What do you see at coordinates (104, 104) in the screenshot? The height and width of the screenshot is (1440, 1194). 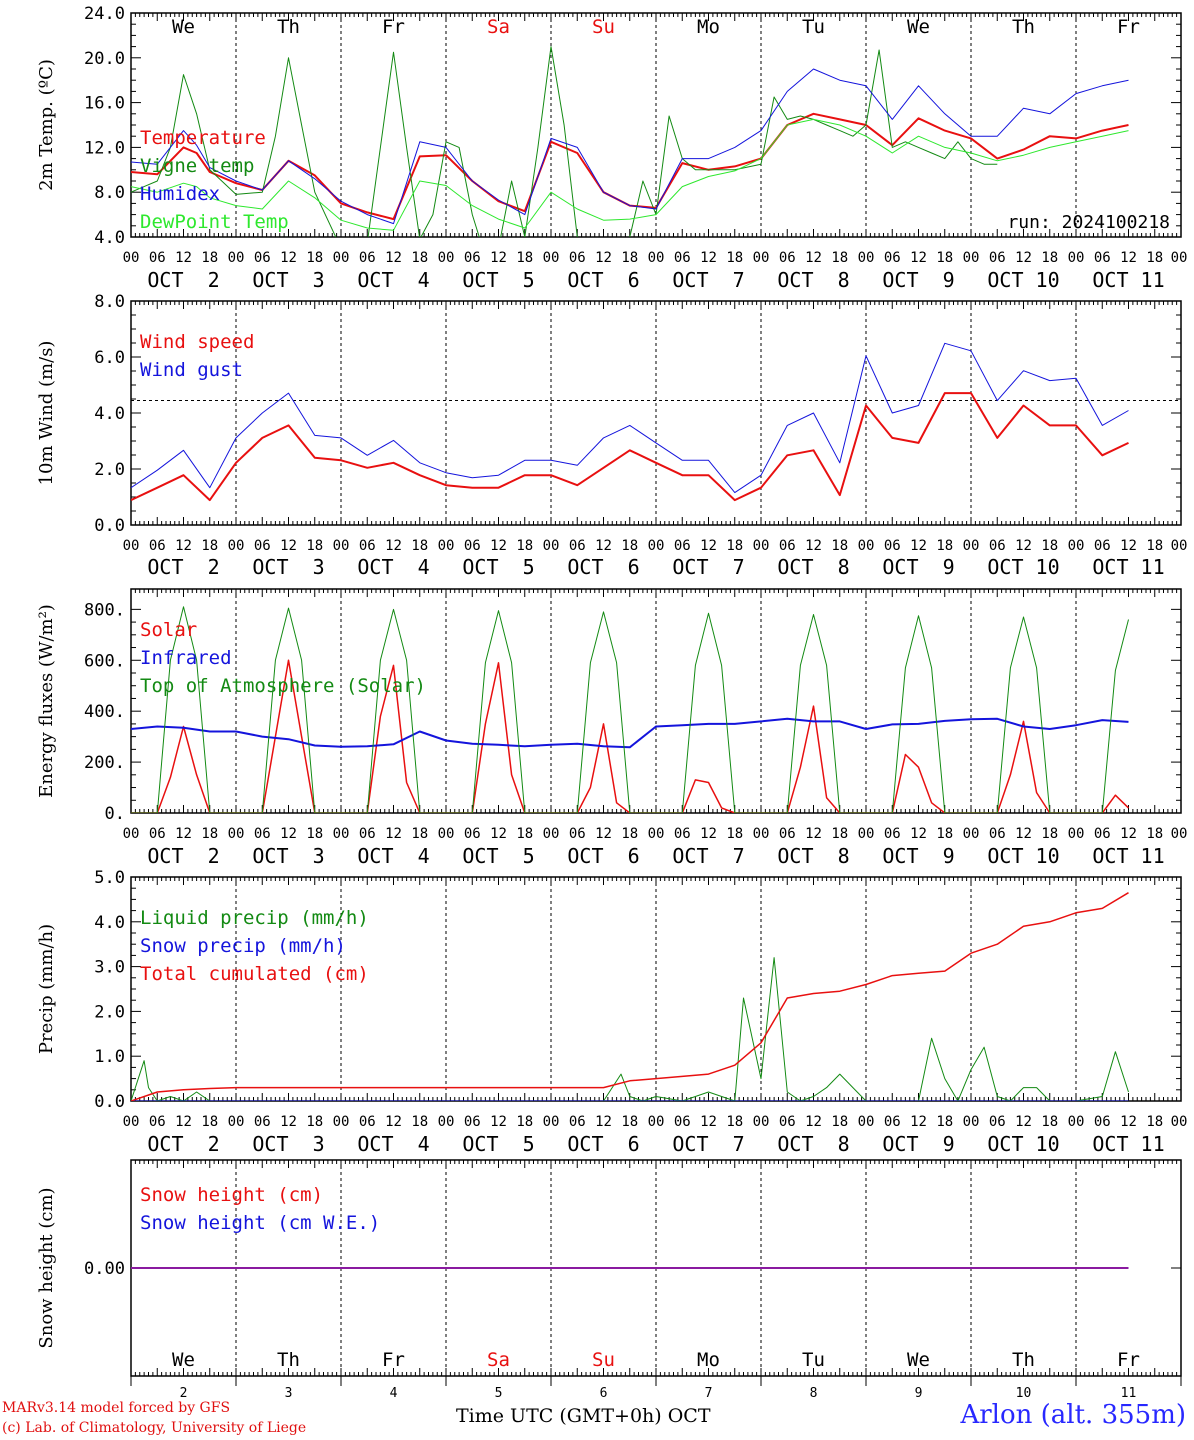 I see `y-tick-label: 16.0` at bounding box center [104, 104].